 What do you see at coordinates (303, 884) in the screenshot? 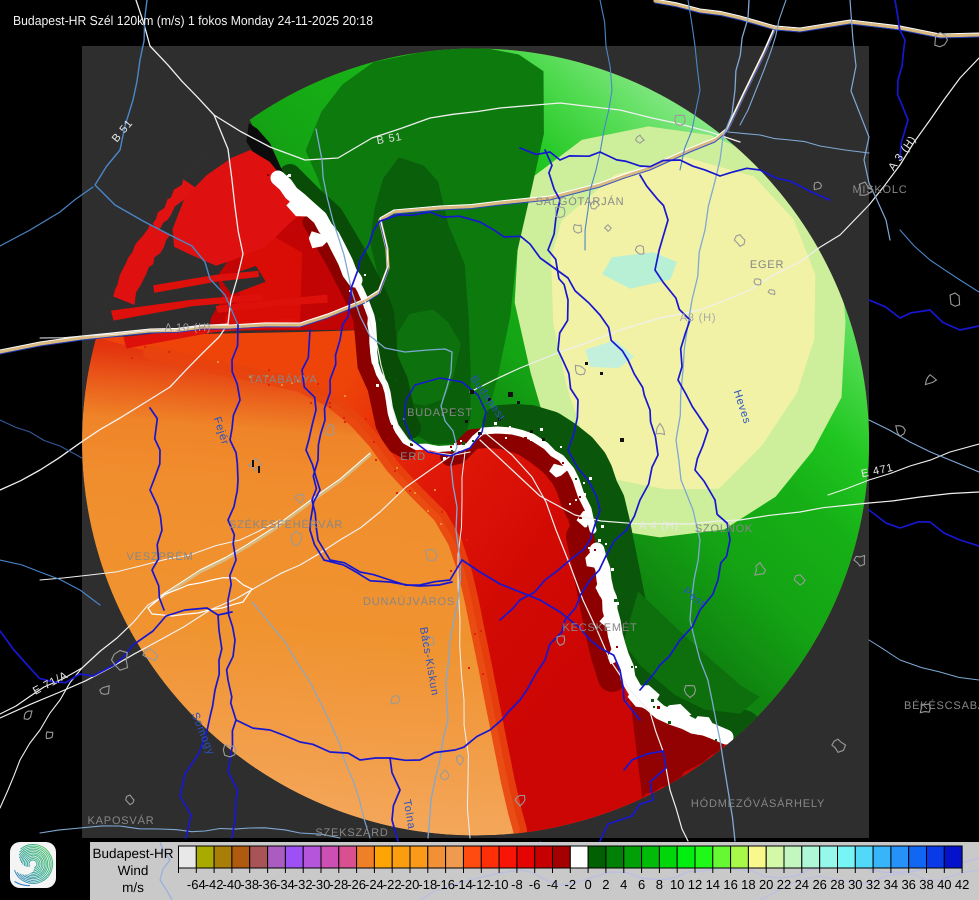
I see `svg-text: -32` at bounding box center [303, 884].